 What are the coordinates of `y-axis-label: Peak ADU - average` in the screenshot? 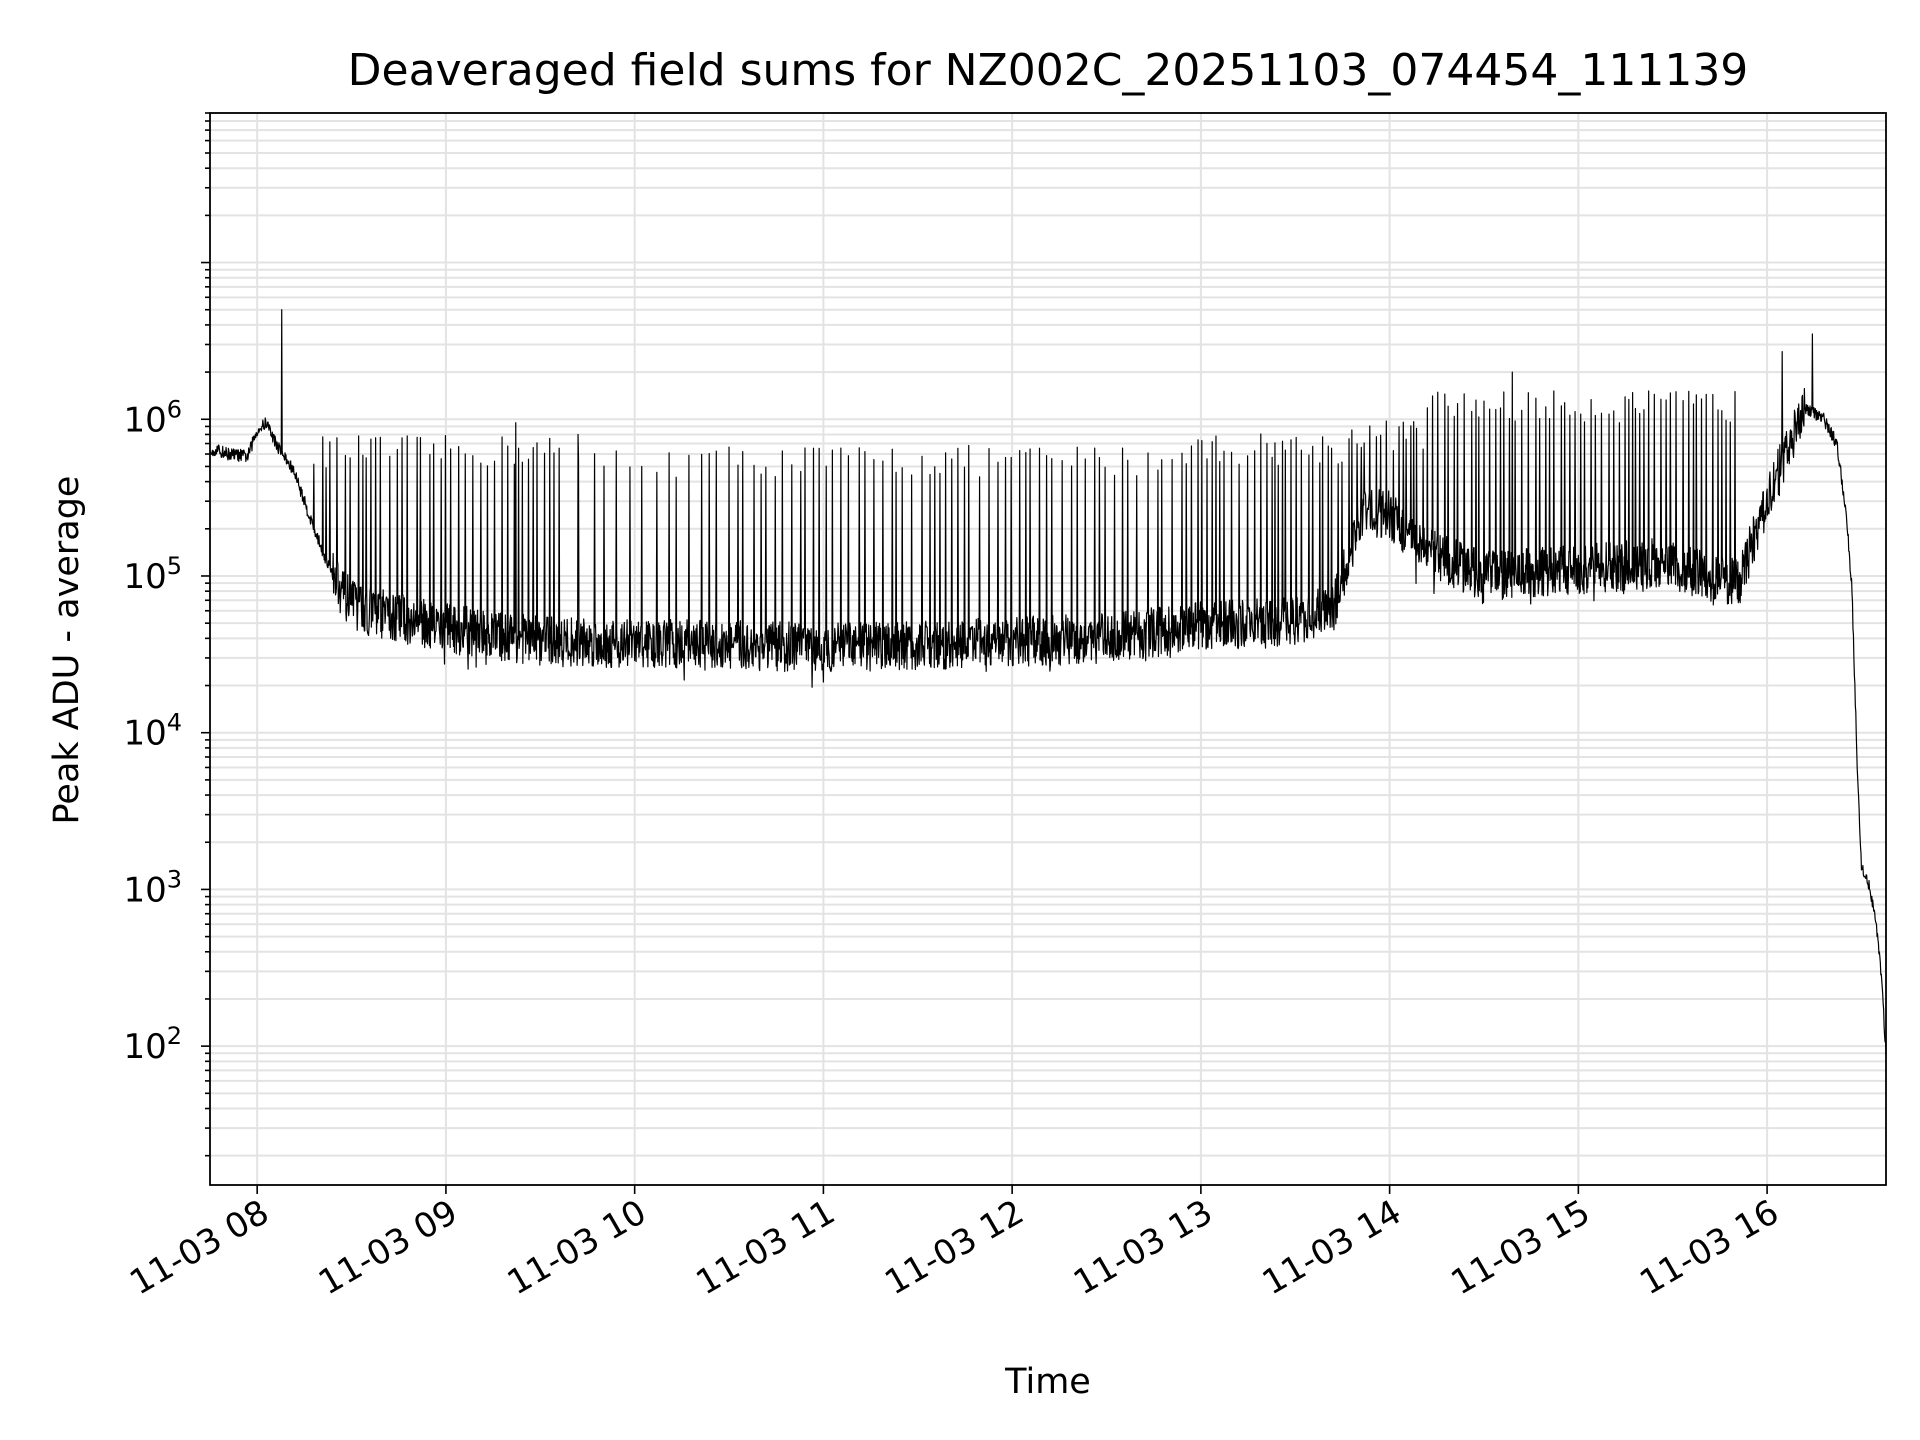 It's located at (67, 650).